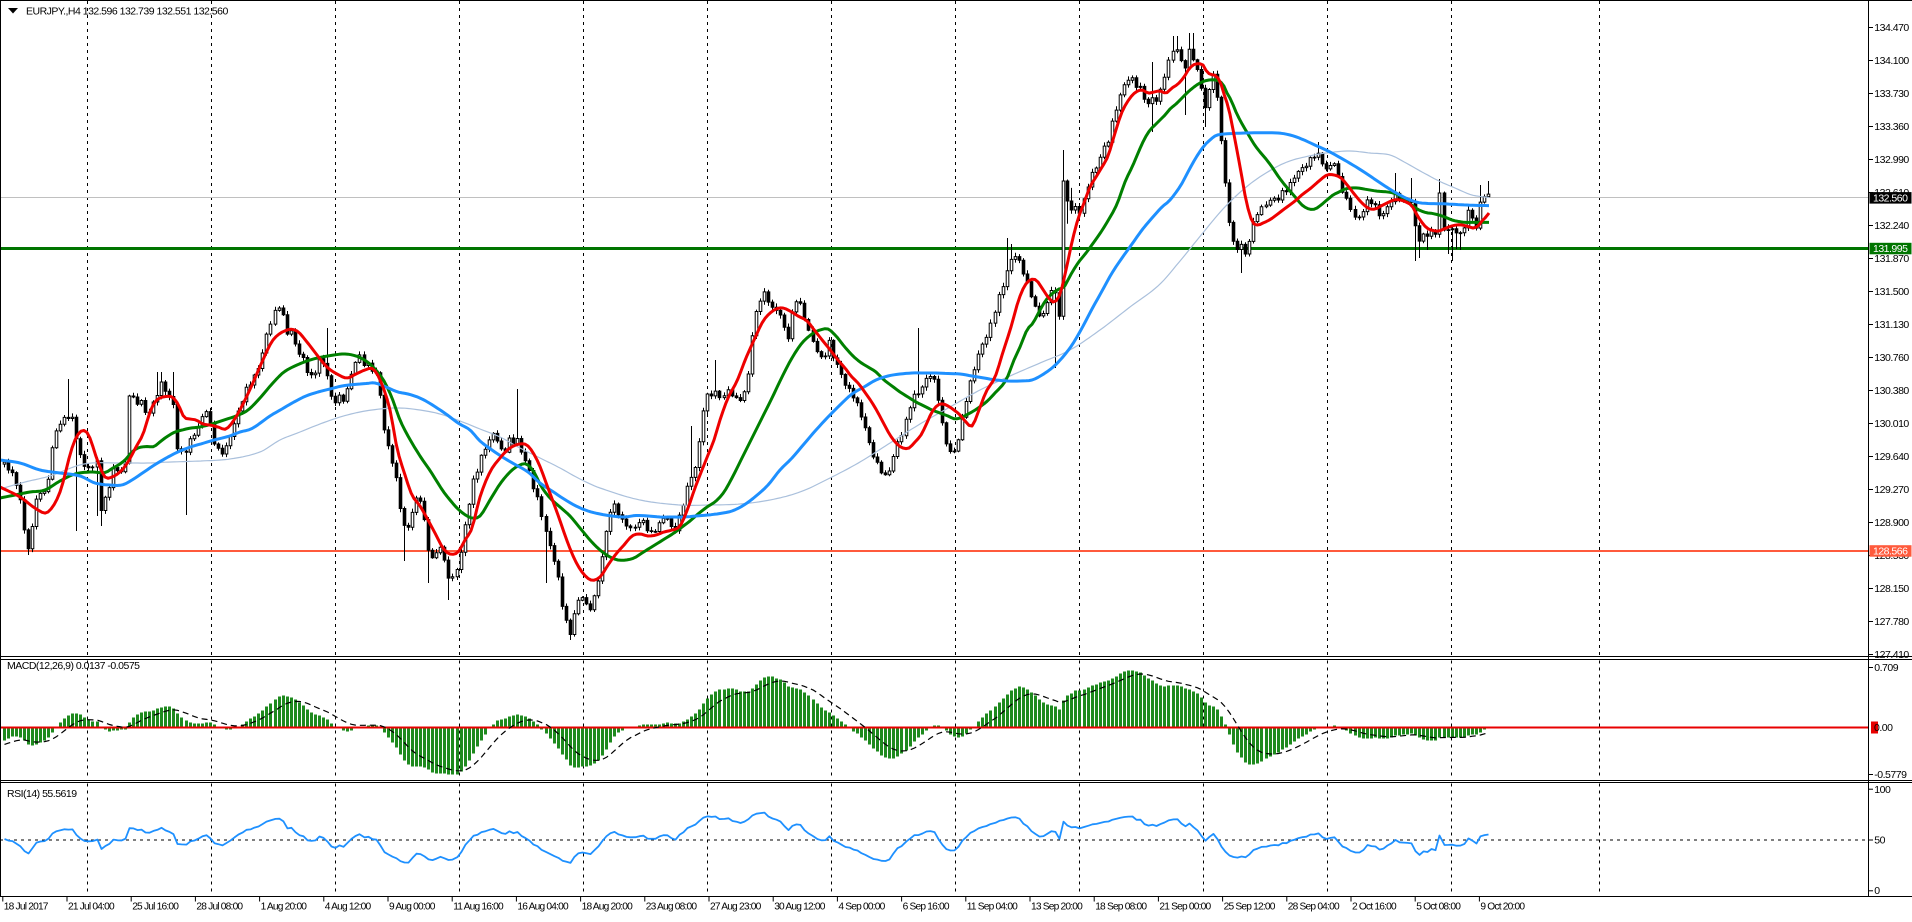  Describe the element at coordinates (1891, 259) in the screenshot. I see `svg-text: 131.870` at that location.